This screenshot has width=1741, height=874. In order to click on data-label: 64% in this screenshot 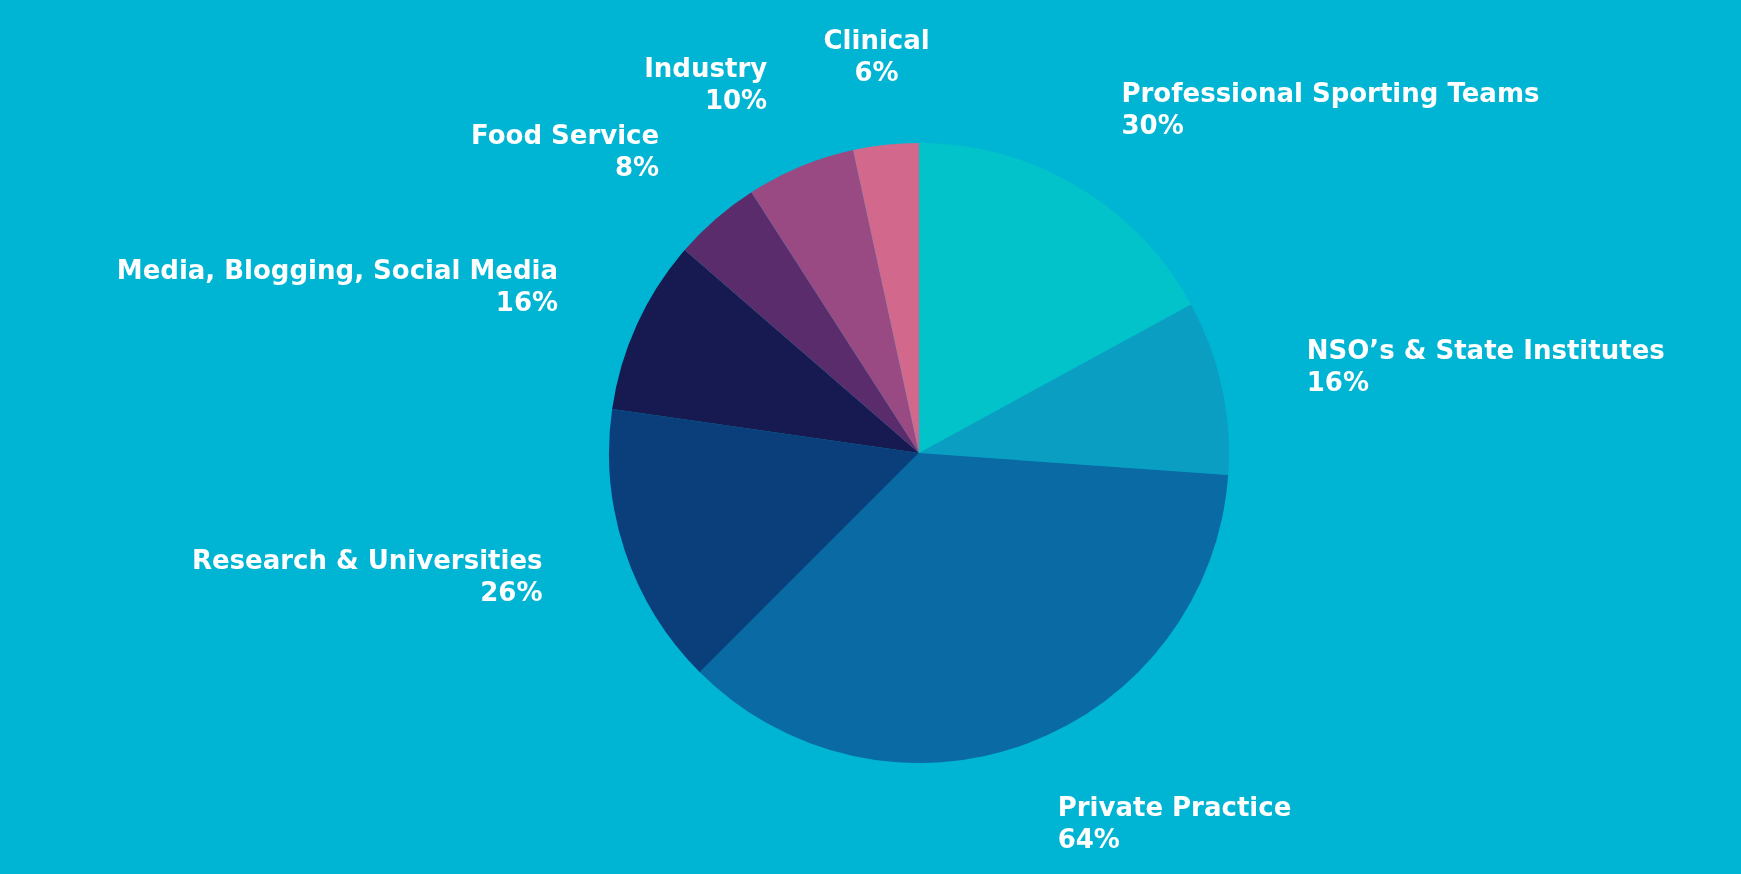, I will do `click(1088, 838)`.